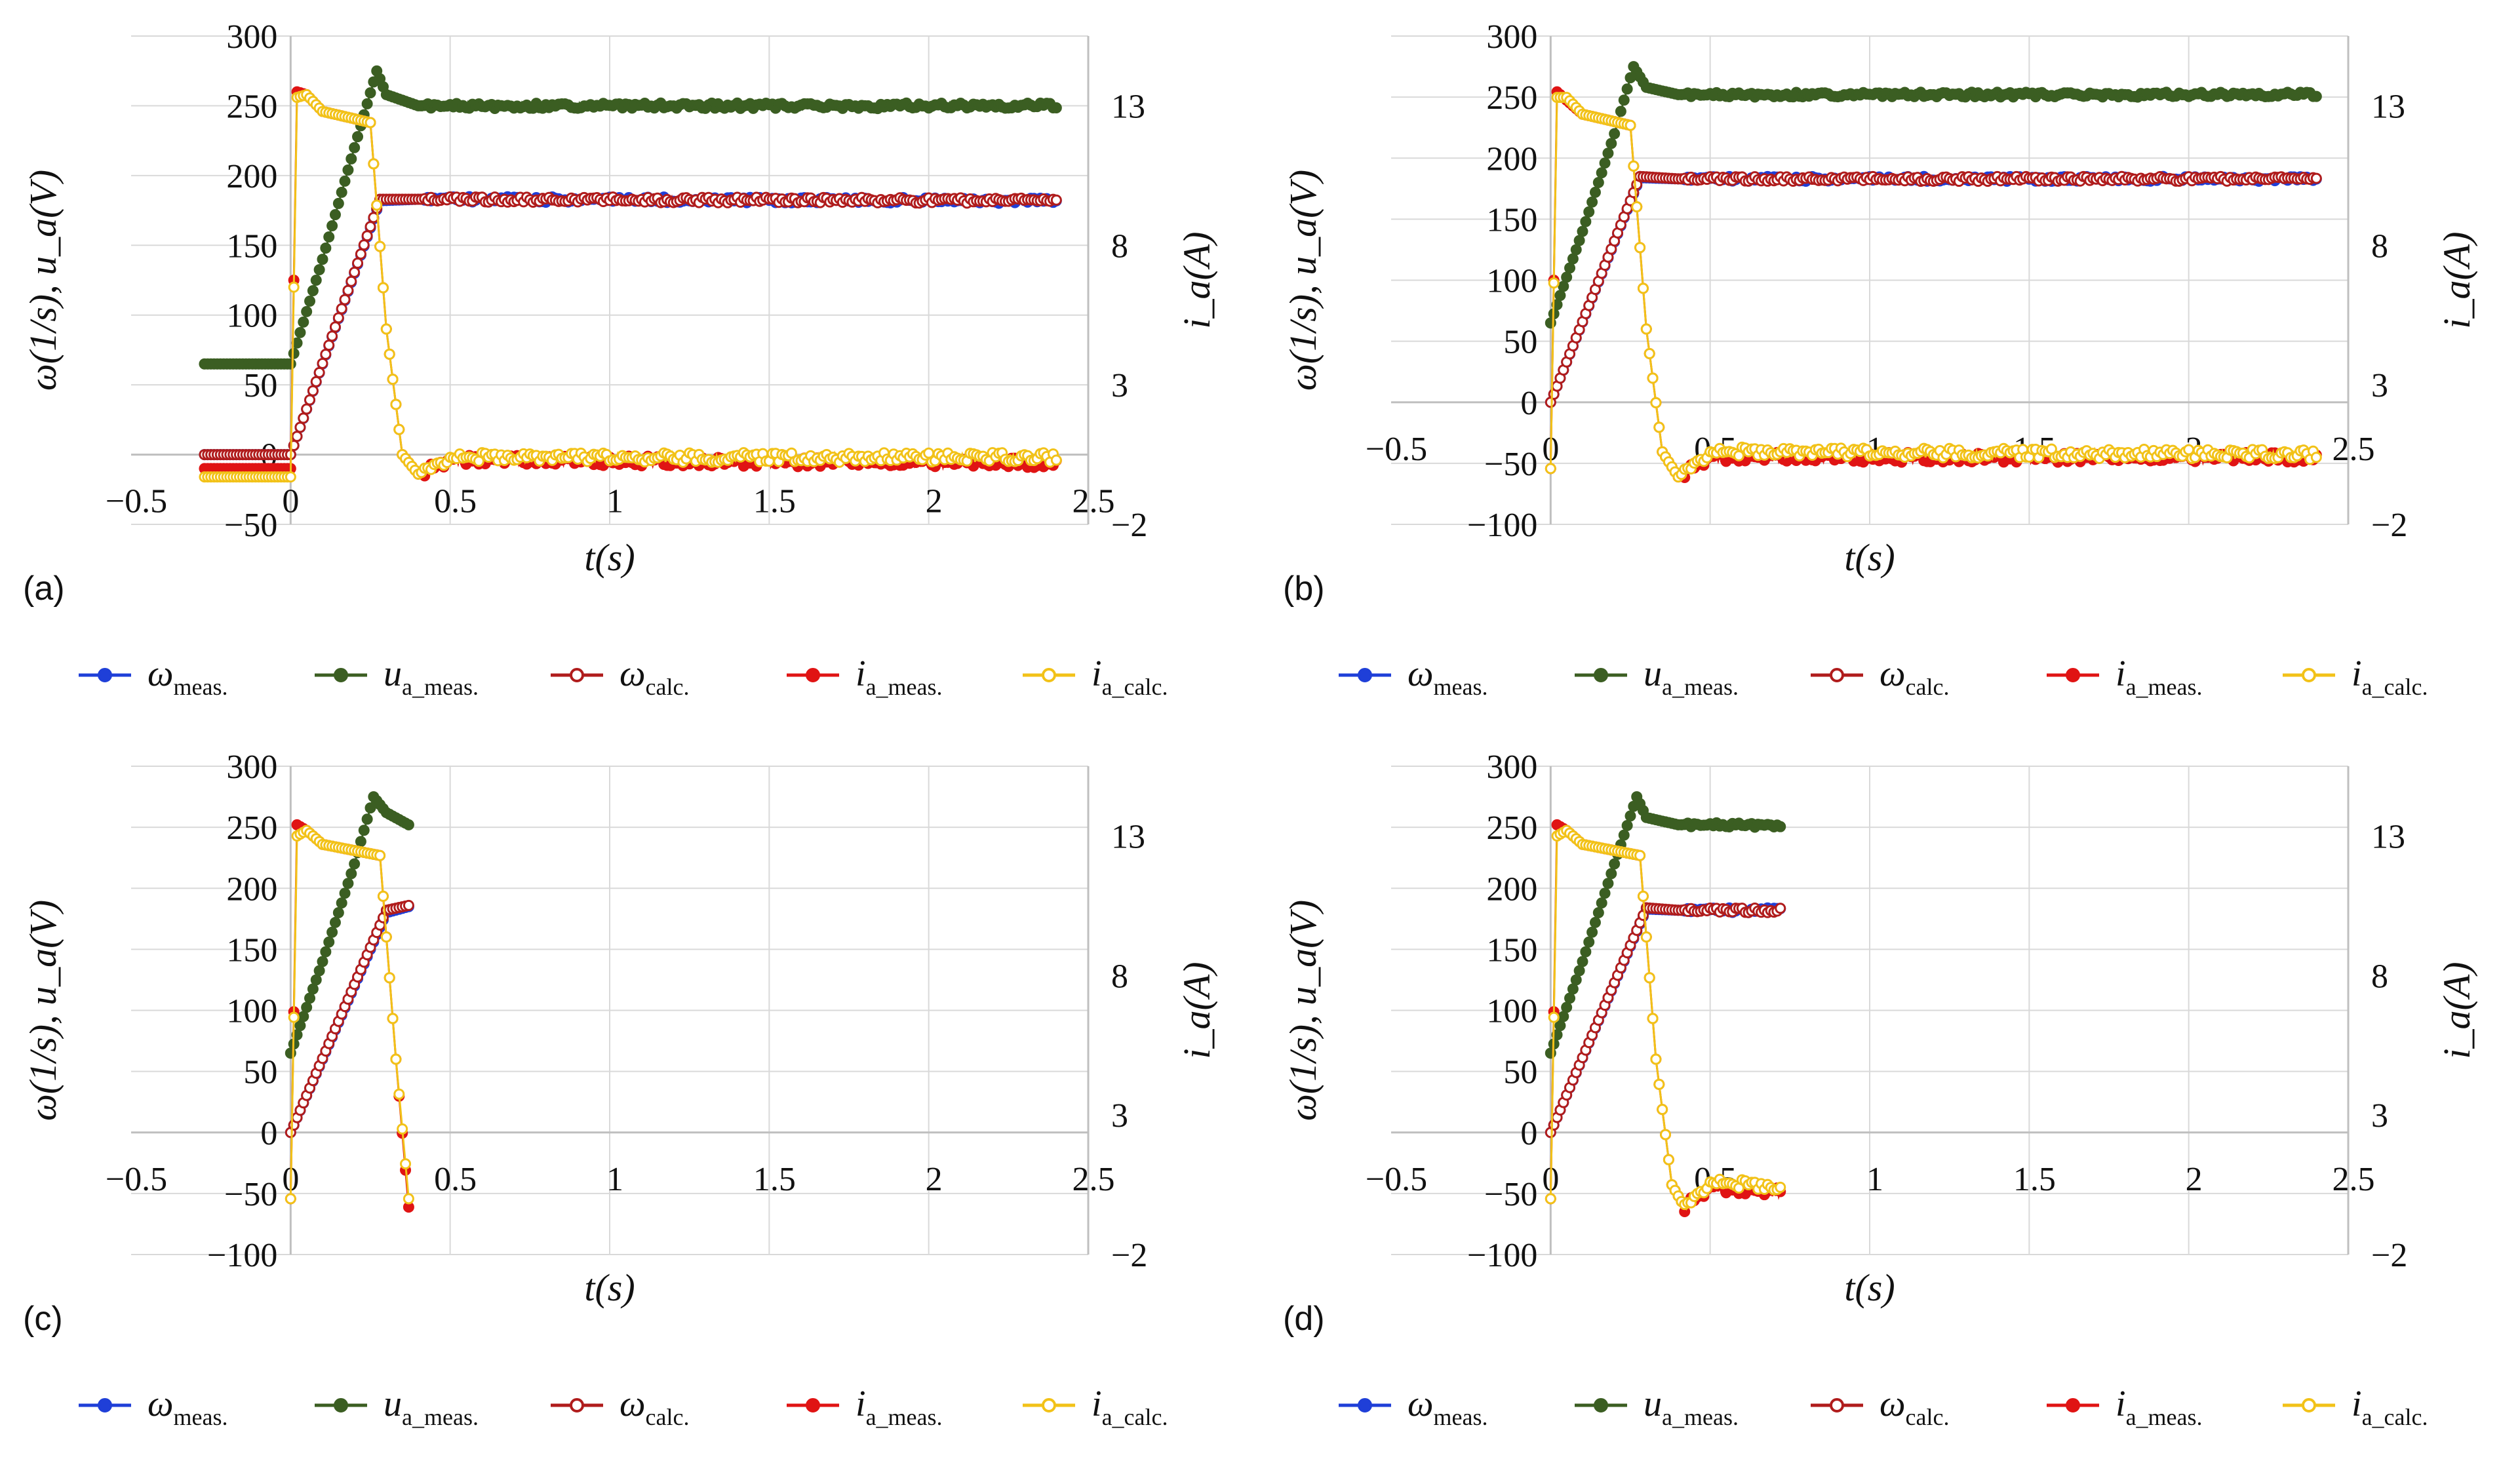  What do you see at coordinates (620, 1407) in the screenshot?
I see `legend-item: ωcalc.` at bounding box center [620, 1407].